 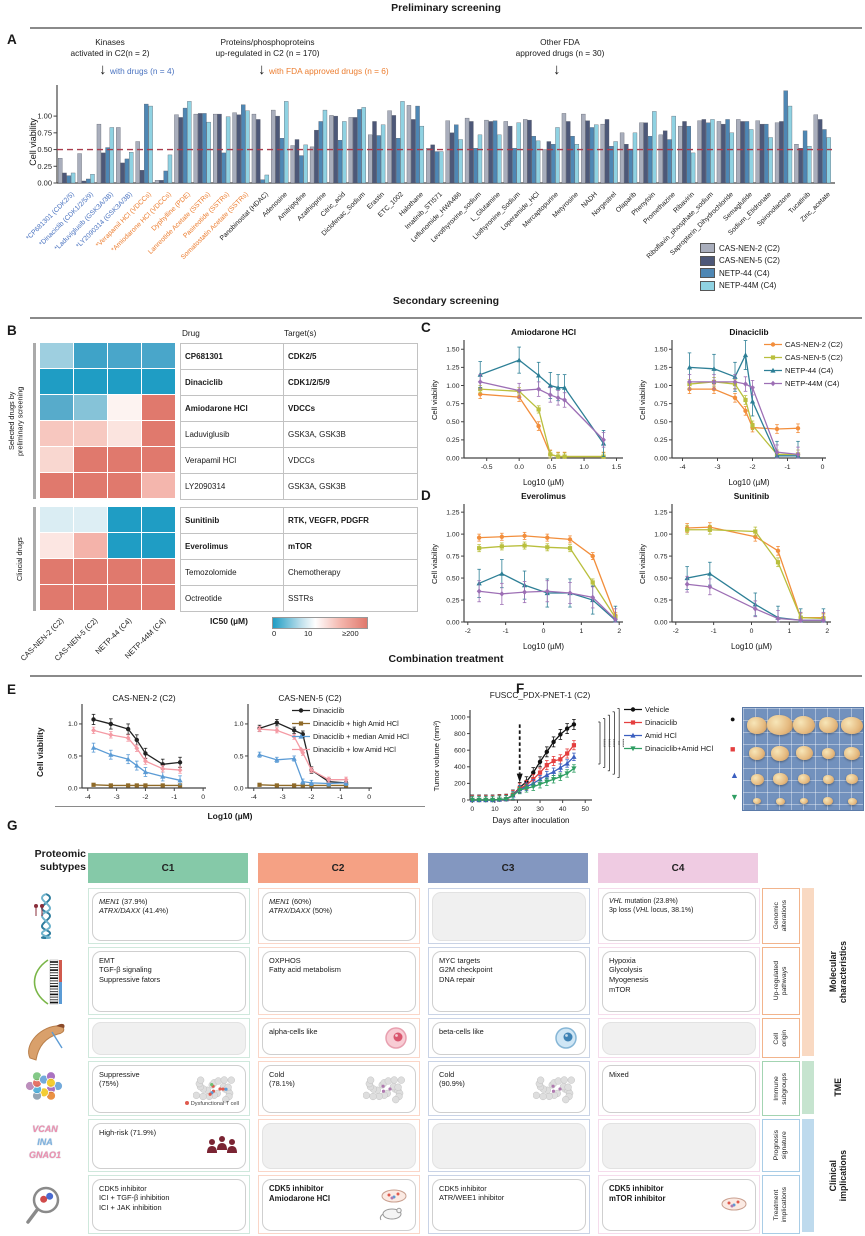 I want to click on svg-text: Dinaciclib, so click(x=748, y=332).